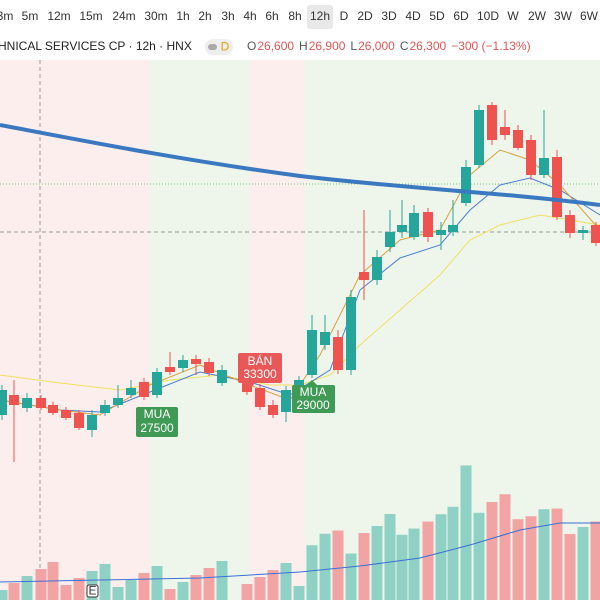 Image resolution: width=600 pixels, height=600 pixels. I want to click on event-badge, so click(92, 591).